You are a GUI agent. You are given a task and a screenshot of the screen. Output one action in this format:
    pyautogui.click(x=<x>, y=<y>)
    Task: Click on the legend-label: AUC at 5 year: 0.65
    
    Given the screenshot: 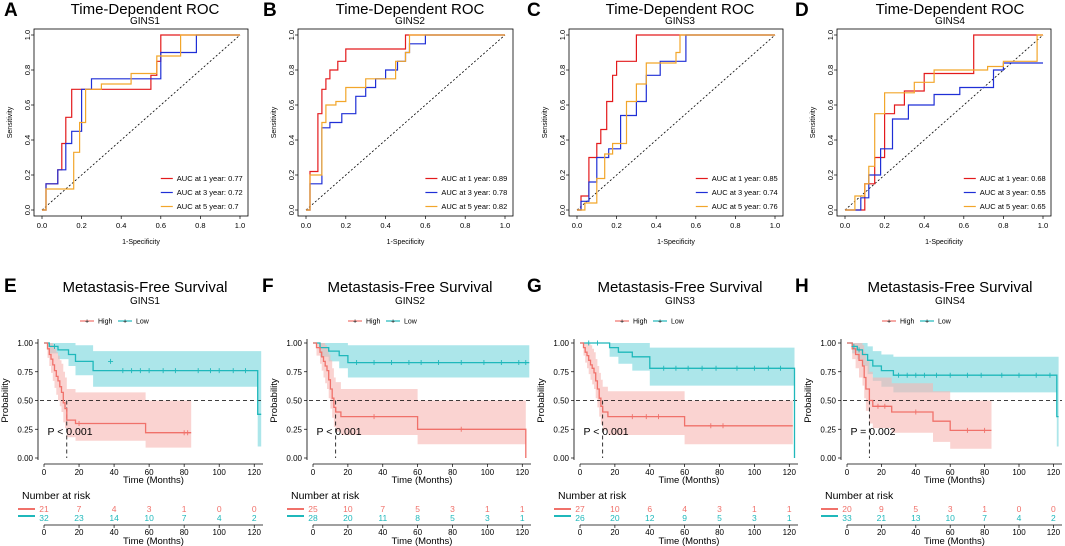 What is the action you would take?
    pyautogui.click(x=1013, y=206)
    